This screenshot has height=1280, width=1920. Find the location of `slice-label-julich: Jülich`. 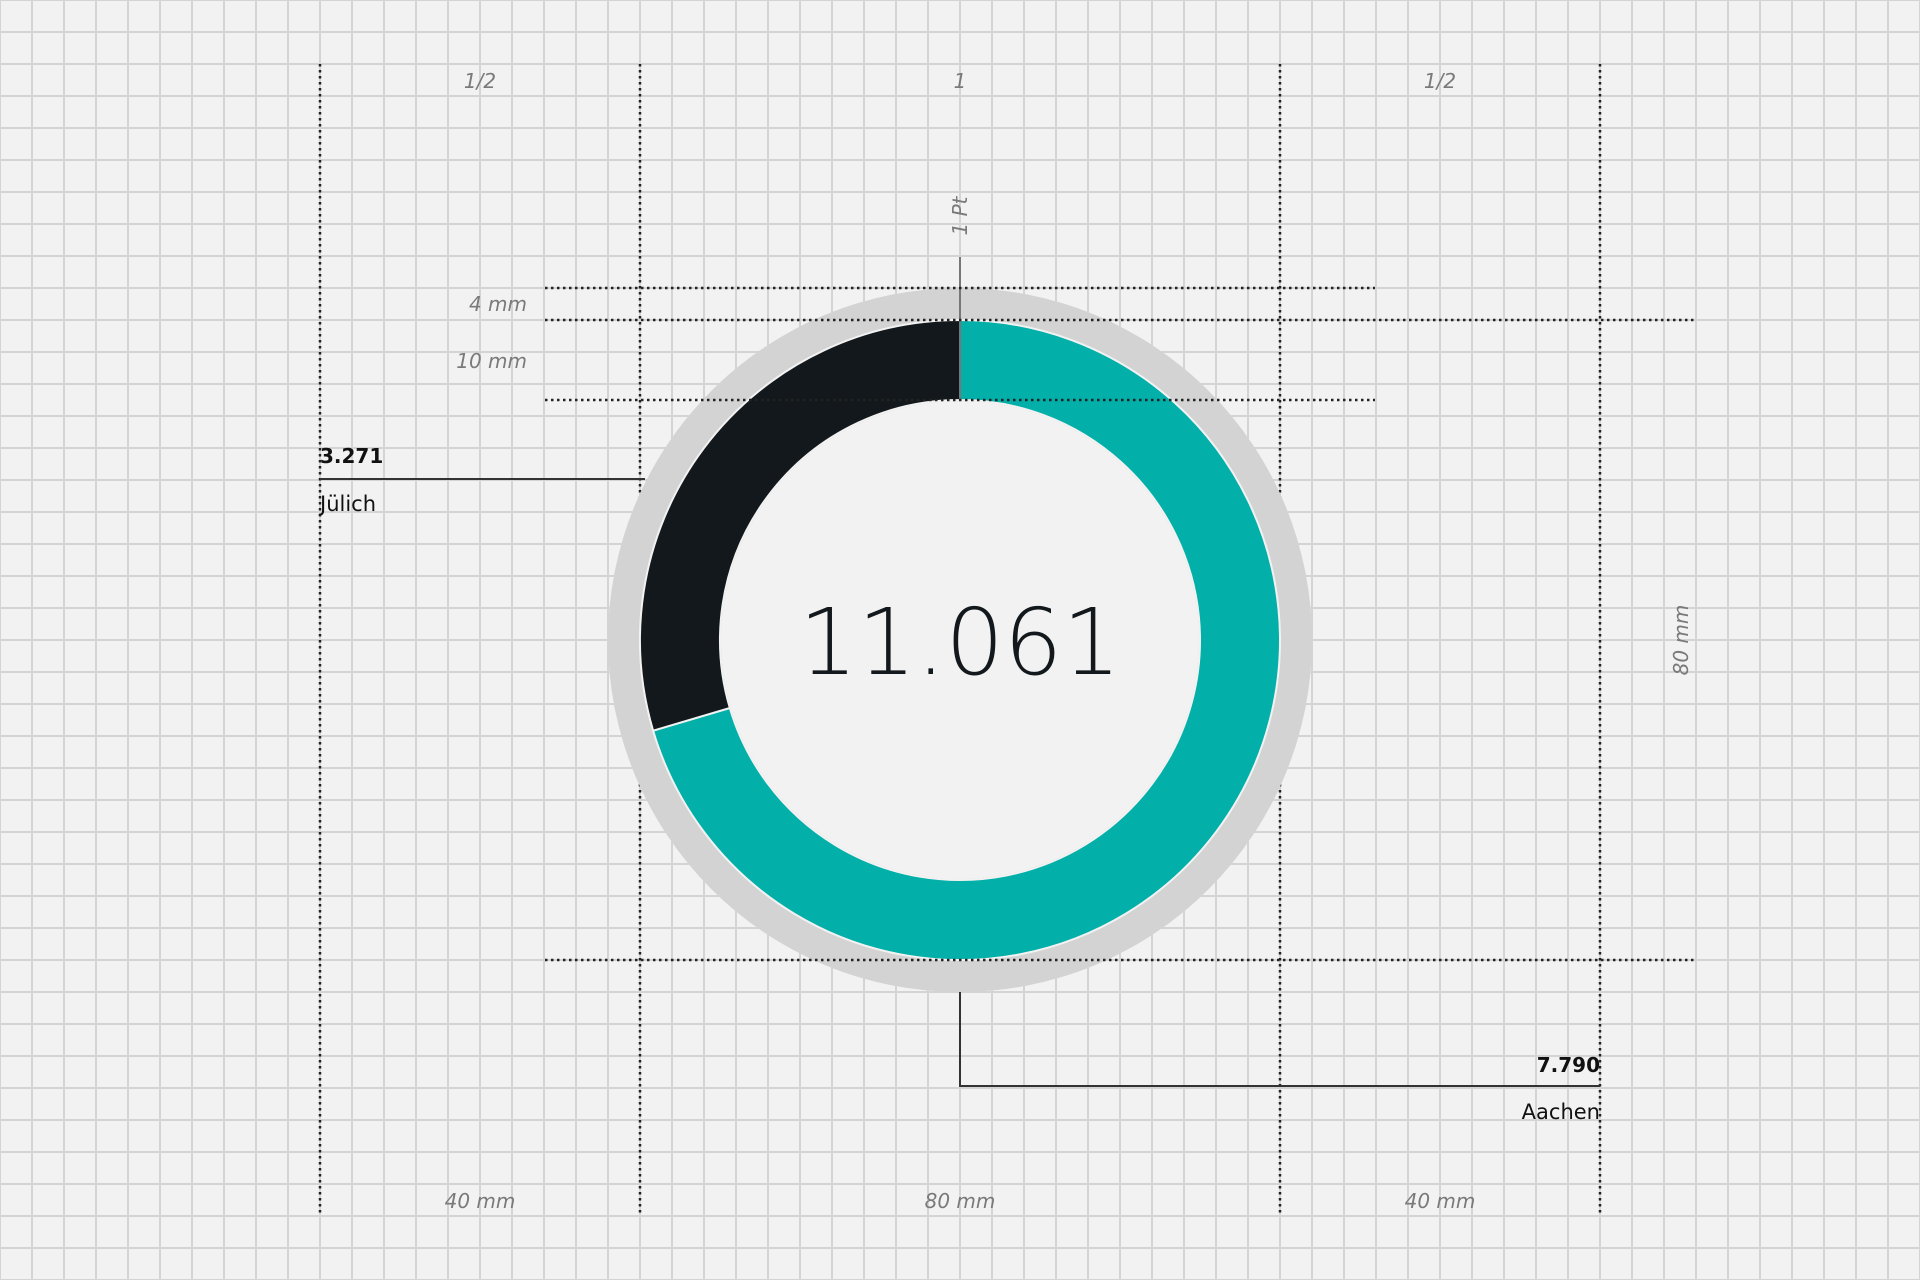

slice-label-julich: Jülich is located at coordinates (347, 504).